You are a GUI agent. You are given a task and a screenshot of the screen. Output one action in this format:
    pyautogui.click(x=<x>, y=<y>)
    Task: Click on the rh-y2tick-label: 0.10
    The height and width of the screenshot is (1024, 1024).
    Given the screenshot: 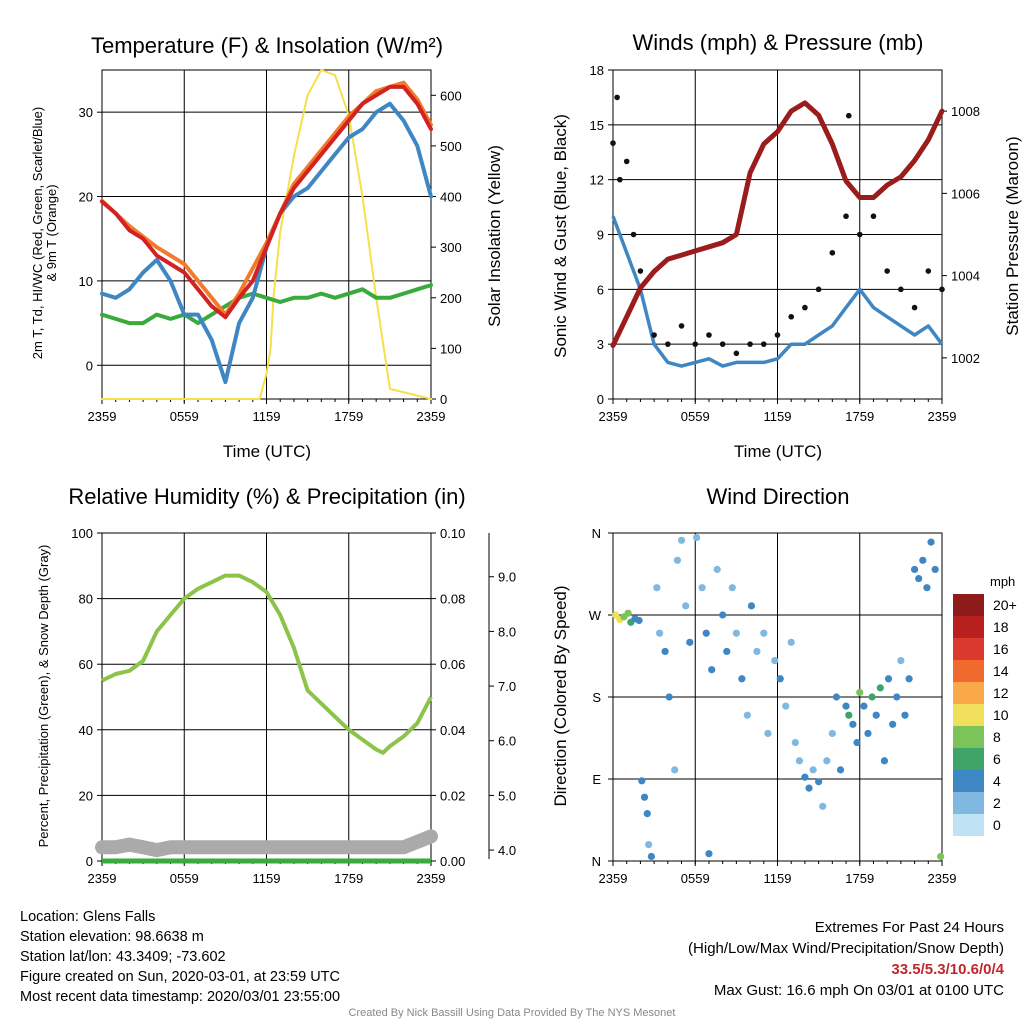 What is the action you would take?
    pyautogui.click(x=452, y=533)
    